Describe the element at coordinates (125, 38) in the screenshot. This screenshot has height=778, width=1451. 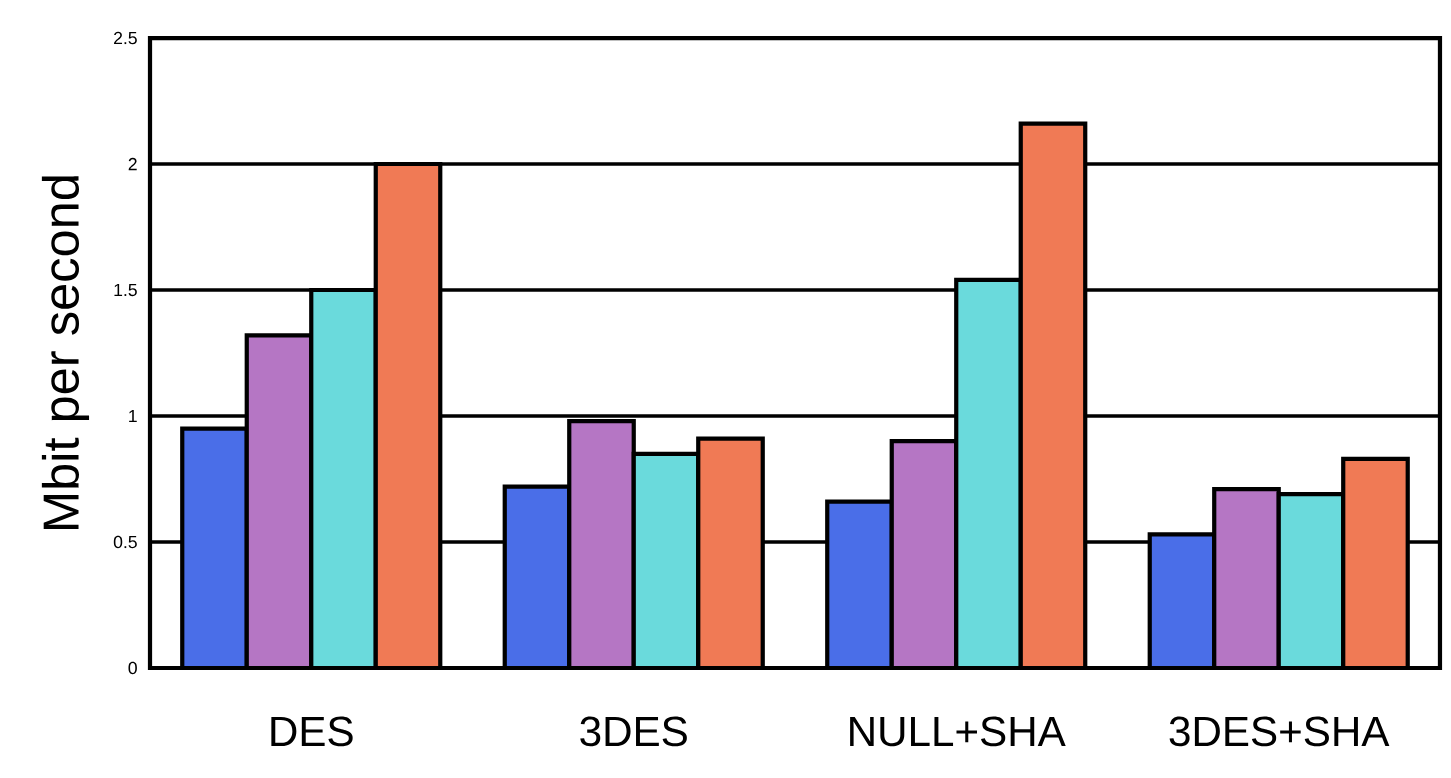
I see `y-tick-label: 2.5` at that location.